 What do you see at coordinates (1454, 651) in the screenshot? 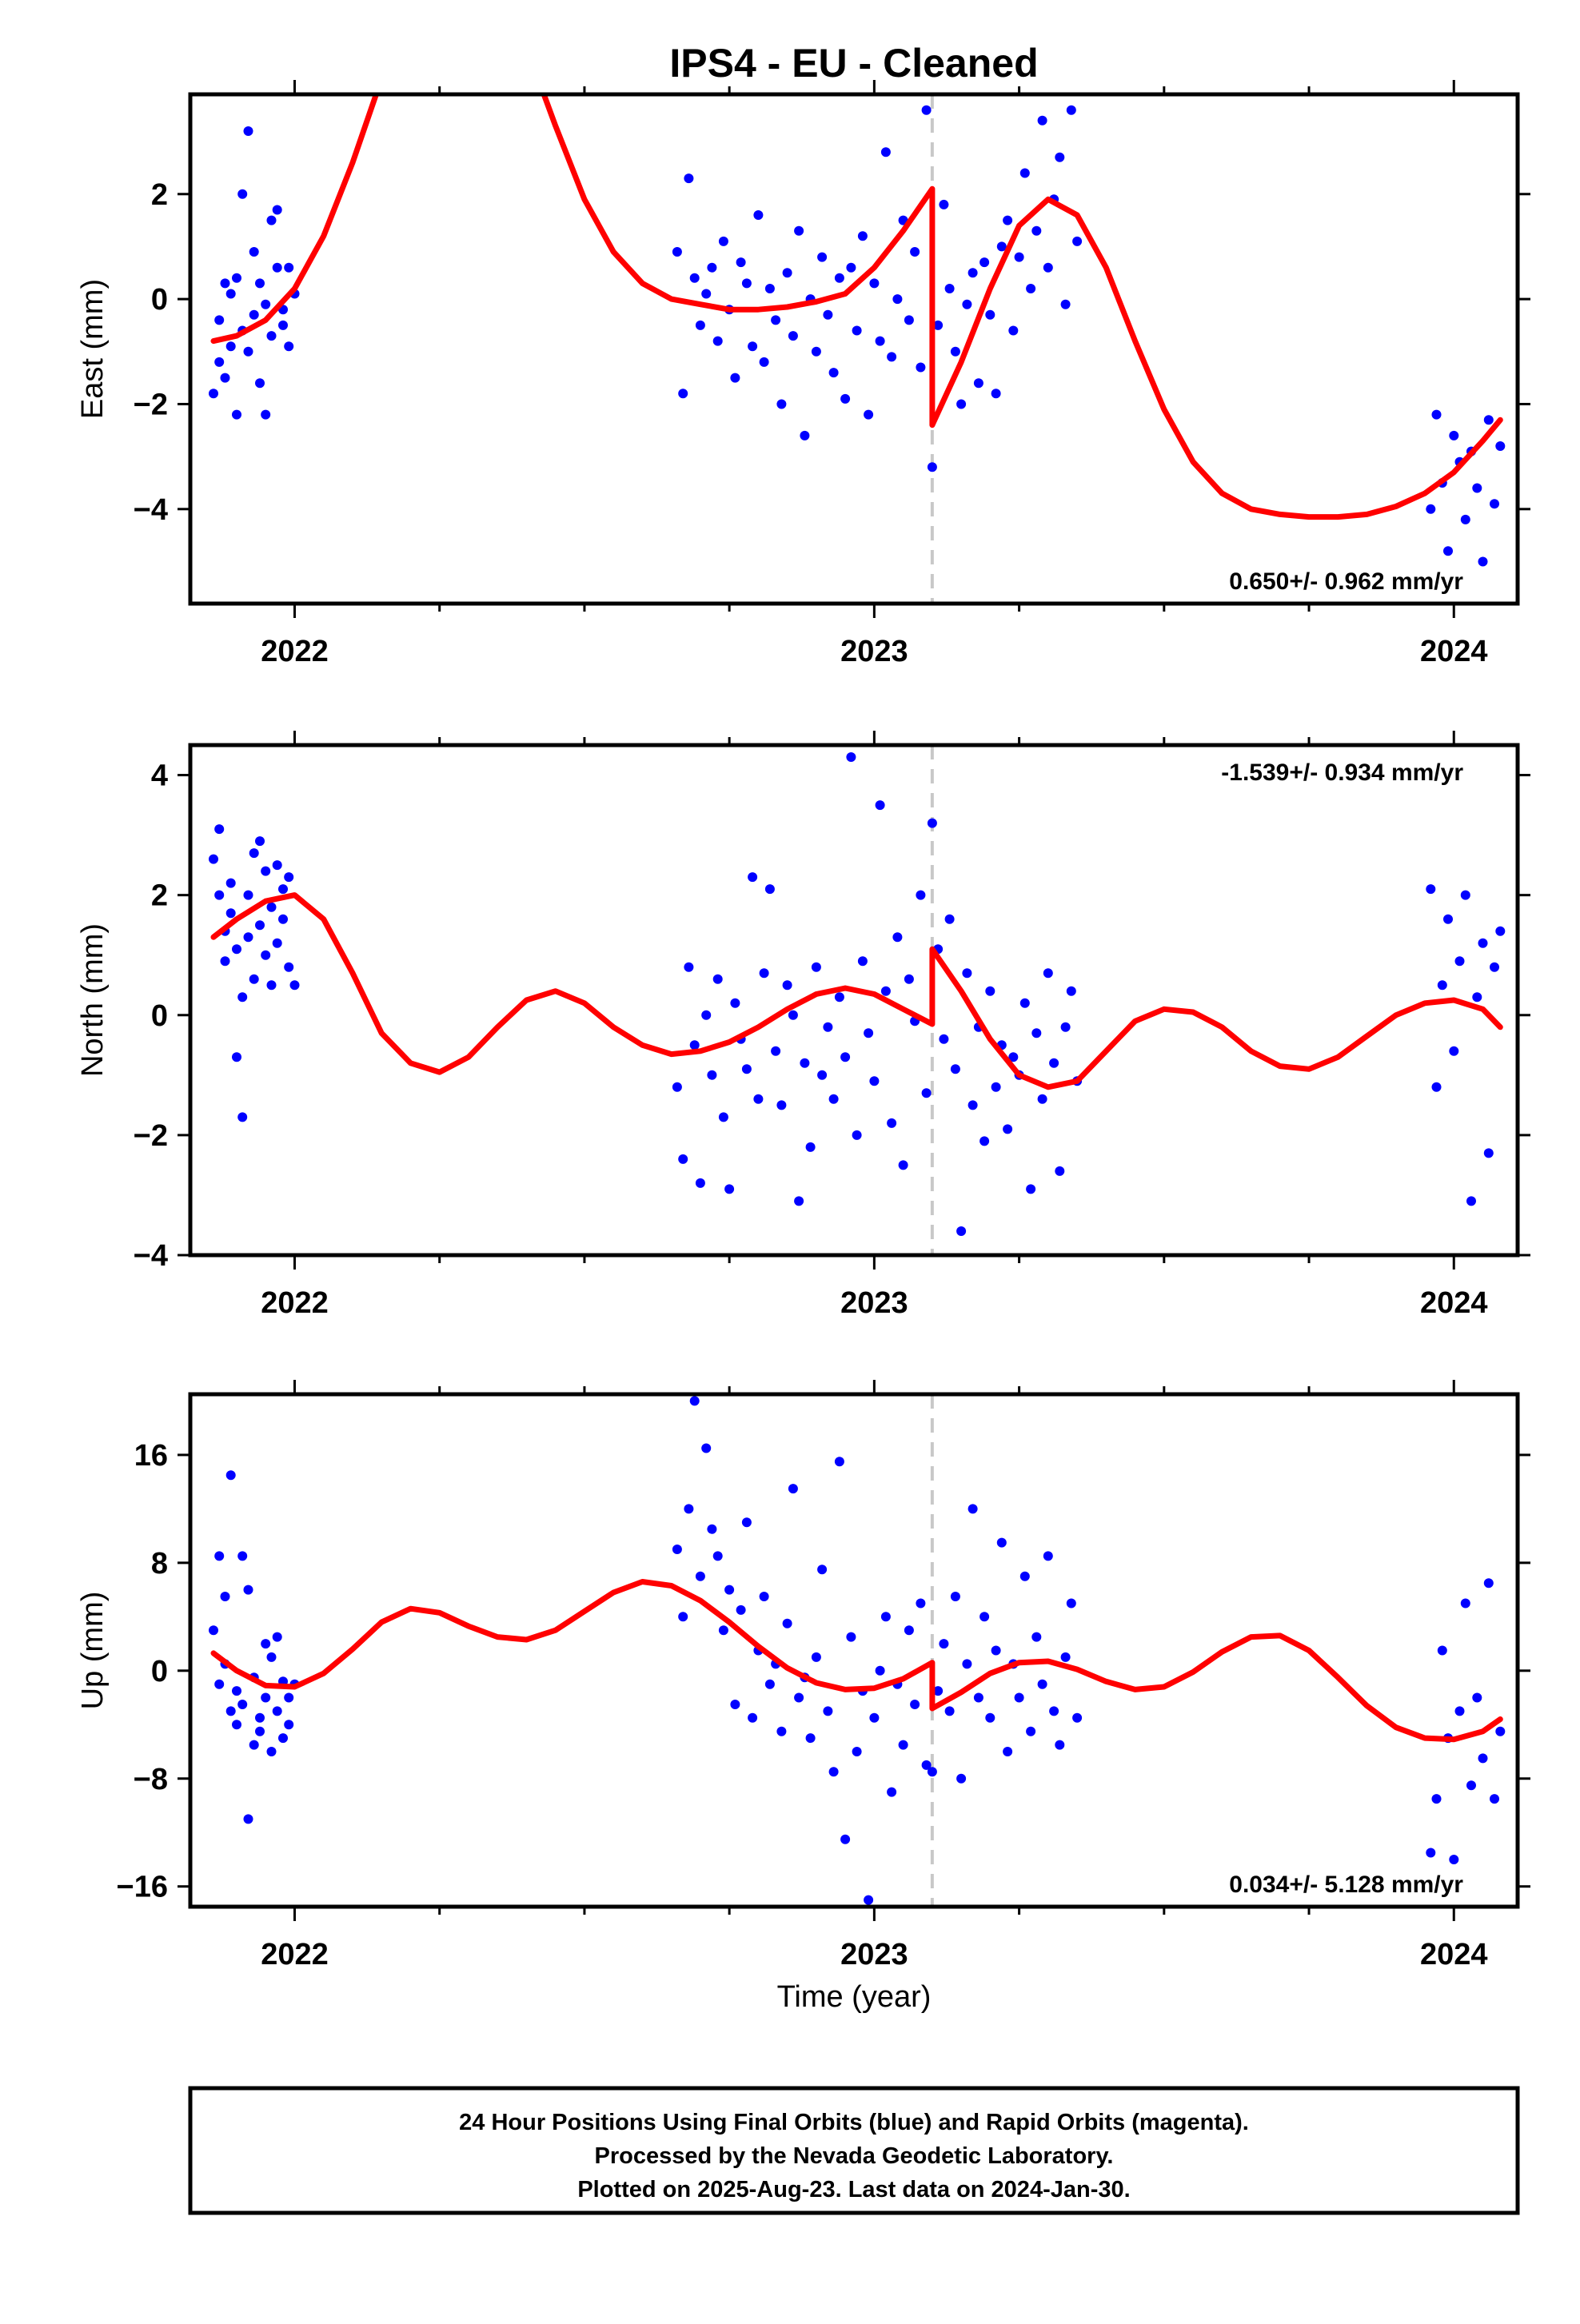
I see `east-x-tick-label: 2024` at bounding box center [1454, 651].